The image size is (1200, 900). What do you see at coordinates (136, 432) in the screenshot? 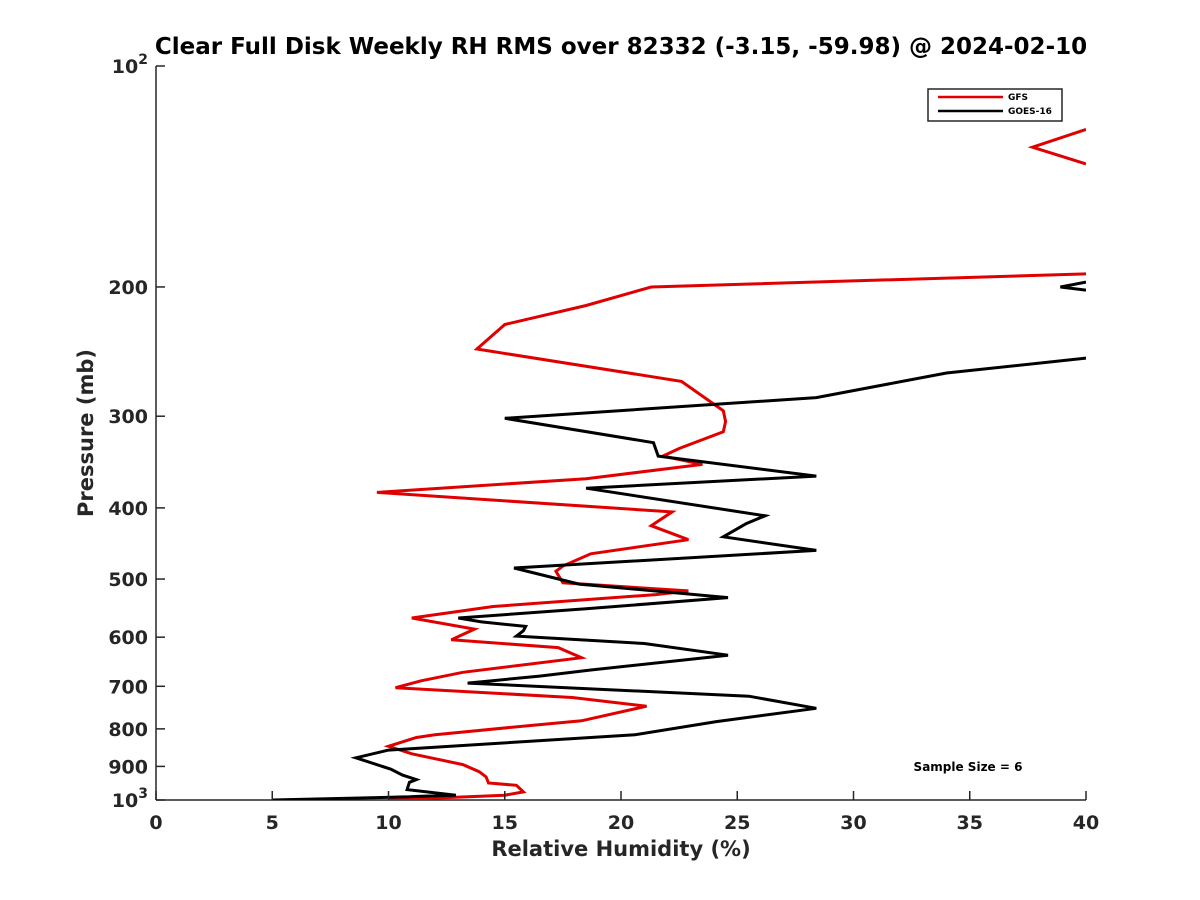
I see `y-ticks: 10² 200 300 400 500 600 700 800 900 10³` at bounding box center [136, 432].